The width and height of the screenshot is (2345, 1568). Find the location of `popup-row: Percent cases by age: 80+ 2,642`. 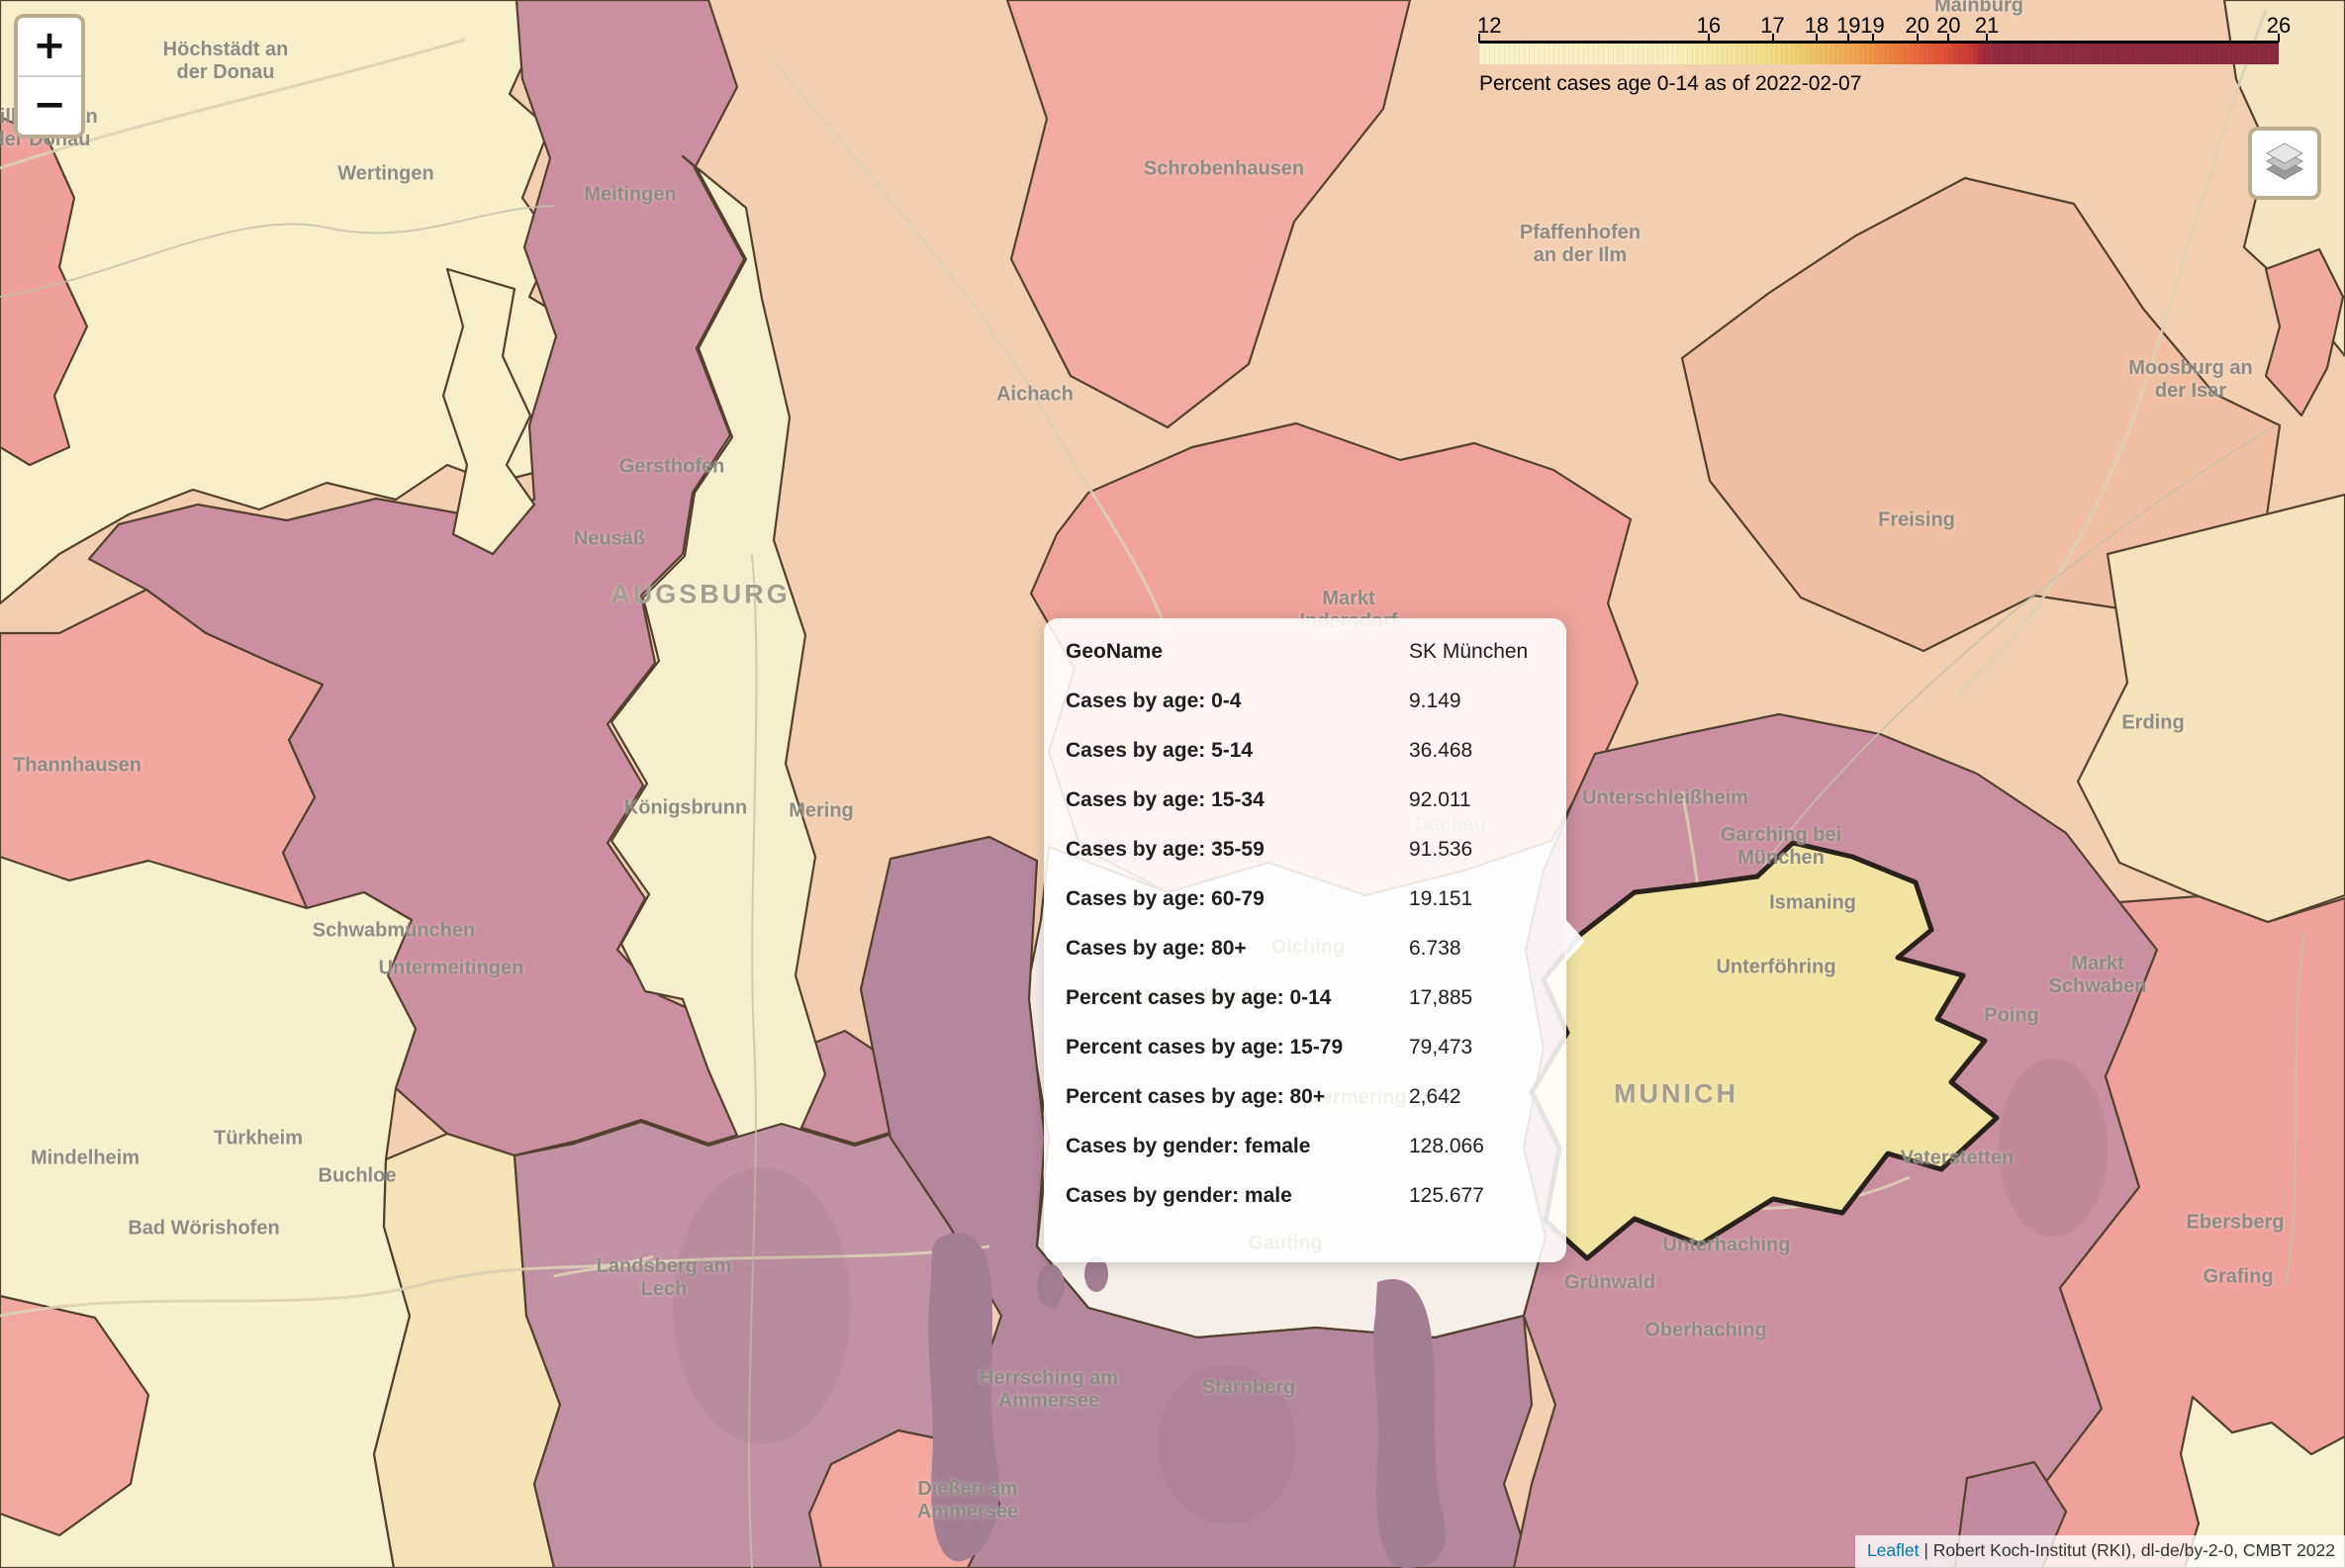

popup-row: Percent cases by age: 80+ 2,642 is located at coordinates (1305, 1097).